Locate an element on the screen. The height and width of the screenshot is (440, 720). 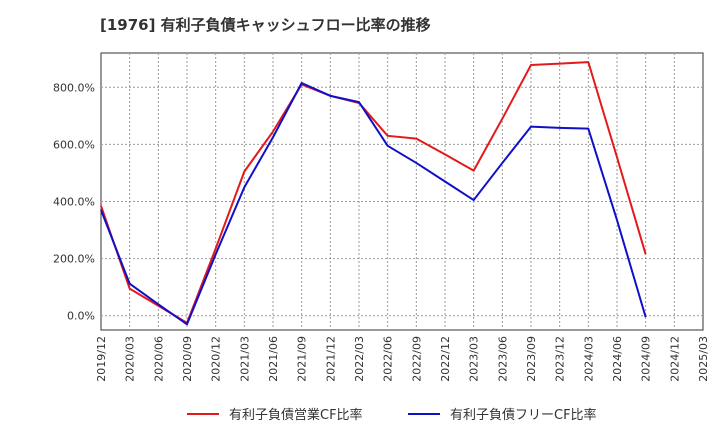
x-tick-label: 2024/03 is located at coordinates (588, 359).